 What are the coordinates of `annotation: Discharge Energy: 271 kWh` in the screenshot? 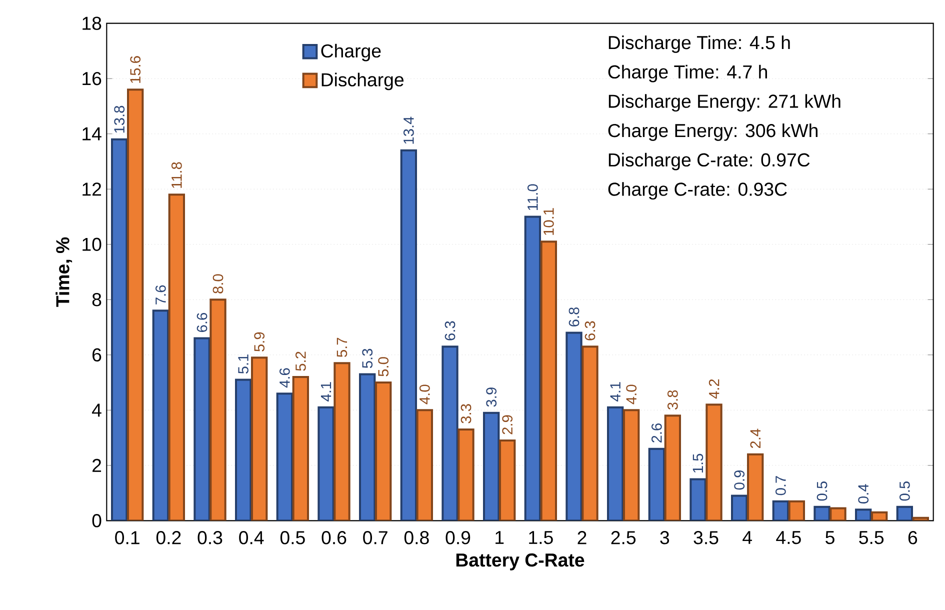 It's located at (724, 103).